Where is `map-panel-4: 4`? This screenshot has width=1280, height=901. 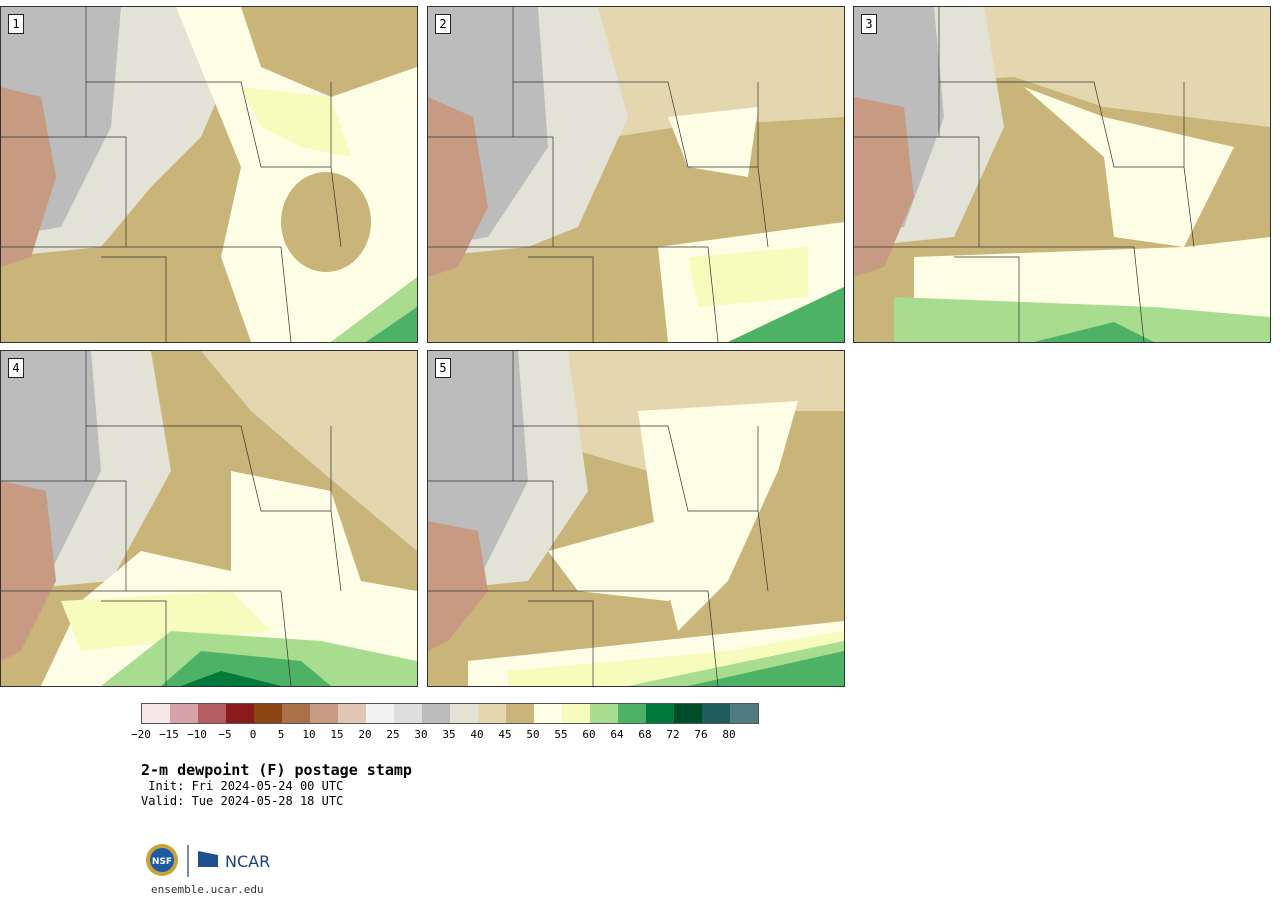 map-panel-4: 4 is located at coordinates (209, 518).